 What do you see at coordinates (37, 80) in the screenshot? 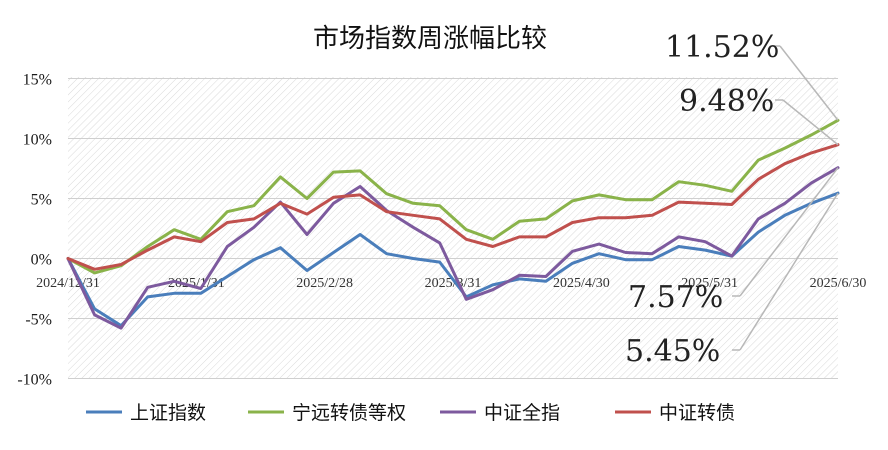
I see `y-tick-label: 15%` at bounding box center [37, 80].